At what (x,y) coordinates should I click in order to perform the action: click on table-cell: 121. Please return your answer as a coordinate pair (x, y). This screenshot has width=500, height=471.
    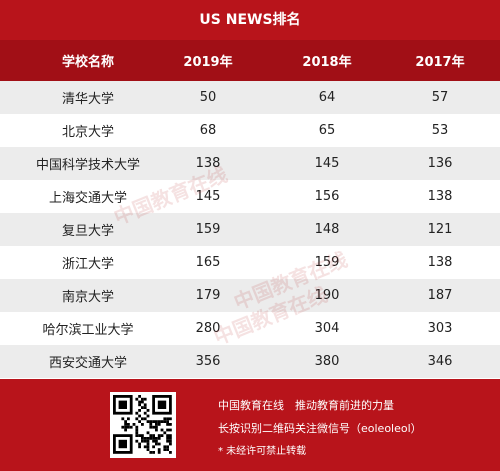
    Looking at the image, I should click on (440, 229).